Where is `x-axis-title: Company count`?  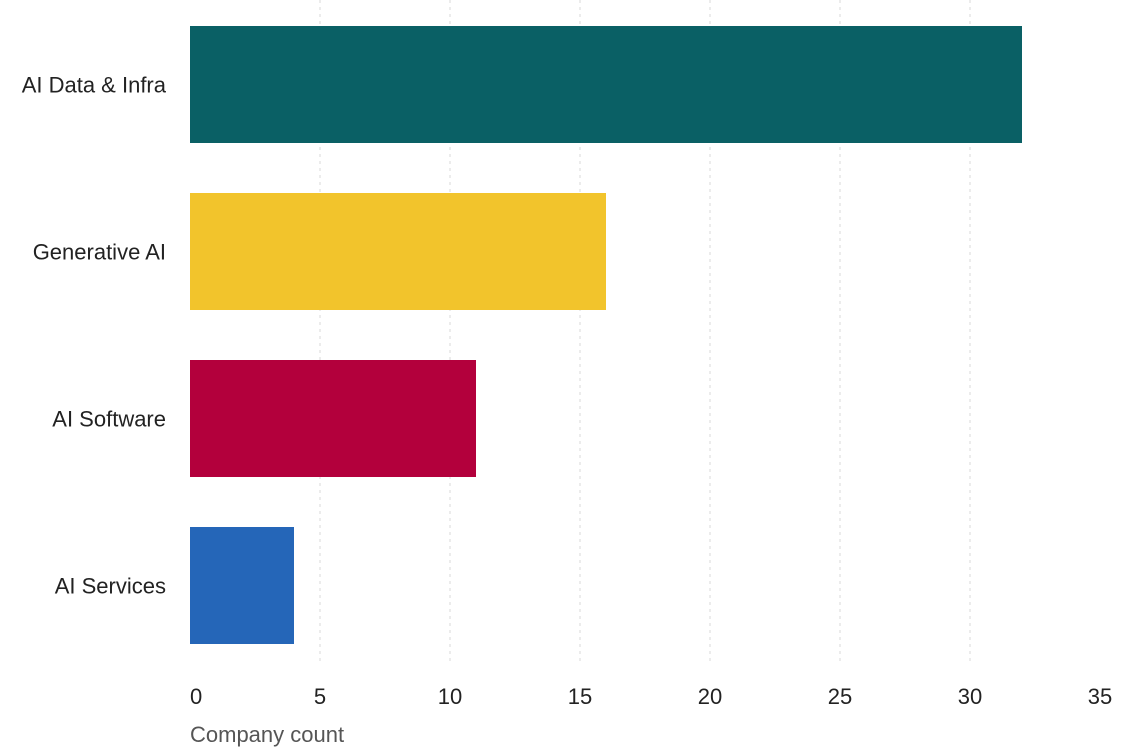 x-axis-title: Company count is located at coordinates (267, 734).